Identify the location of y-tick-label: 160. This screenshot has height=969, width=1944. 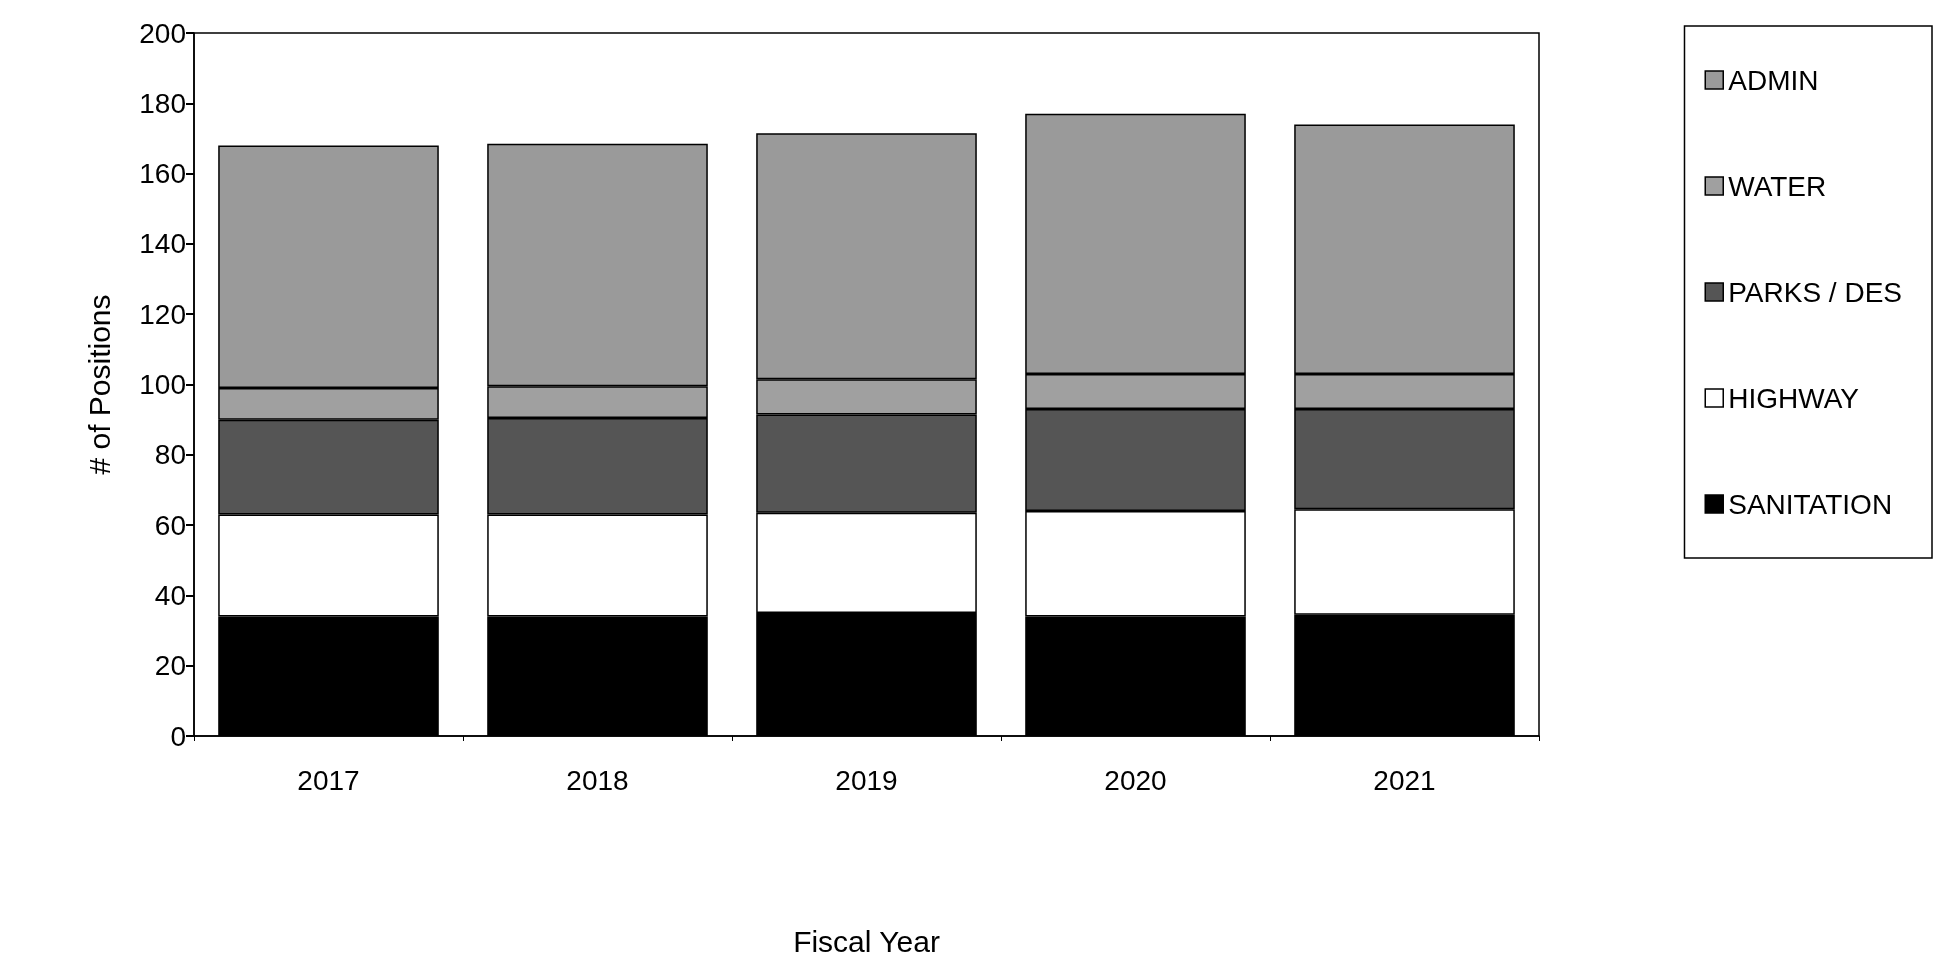
(162, 174).